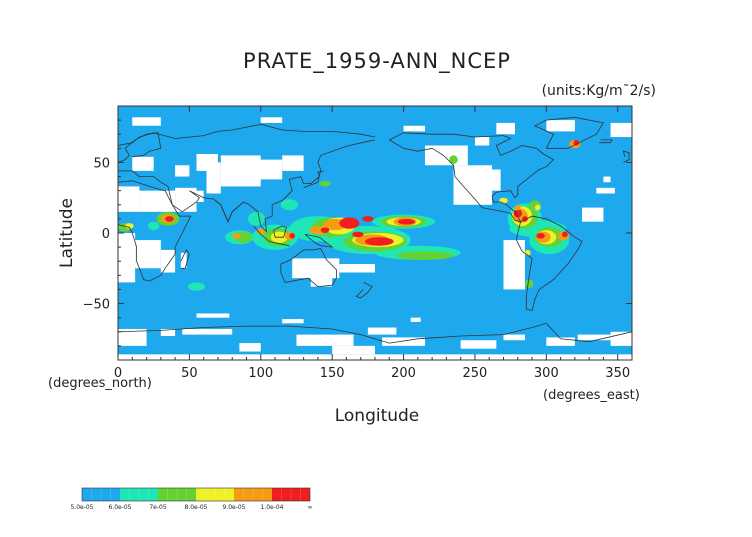 This screenshot has width=752, height=537. What do you see at coordinates (195, 507) in the screenshot?
I see `colorbar-label: 8.0e-05` at bounding box center [195, 507].